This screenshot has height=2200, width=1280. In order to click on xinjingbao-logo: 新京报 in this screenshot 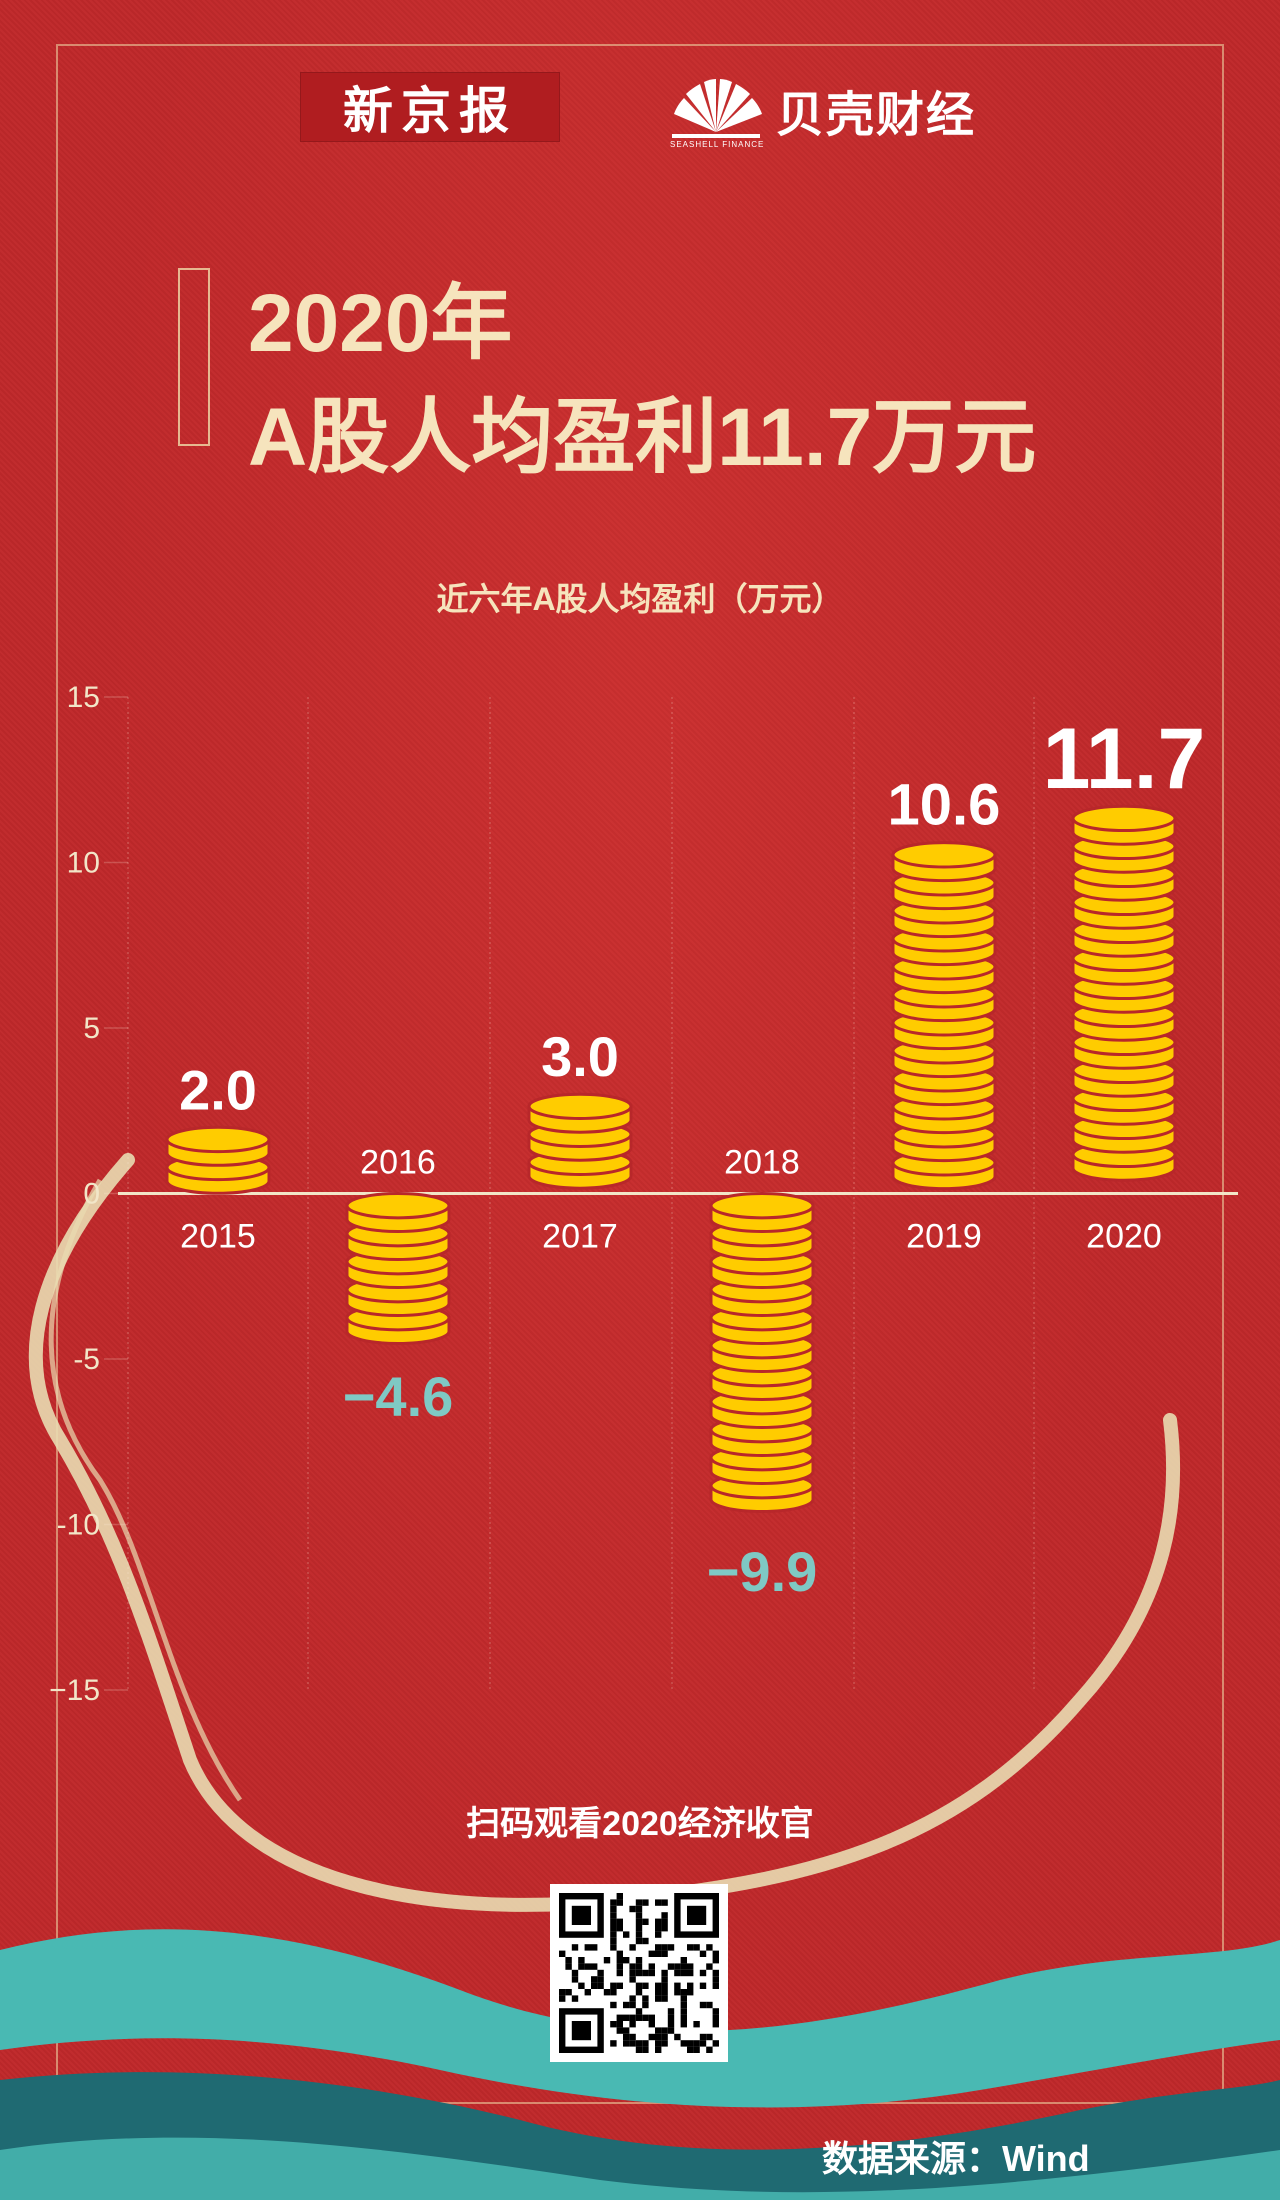, I will do `click(430, 107)`.